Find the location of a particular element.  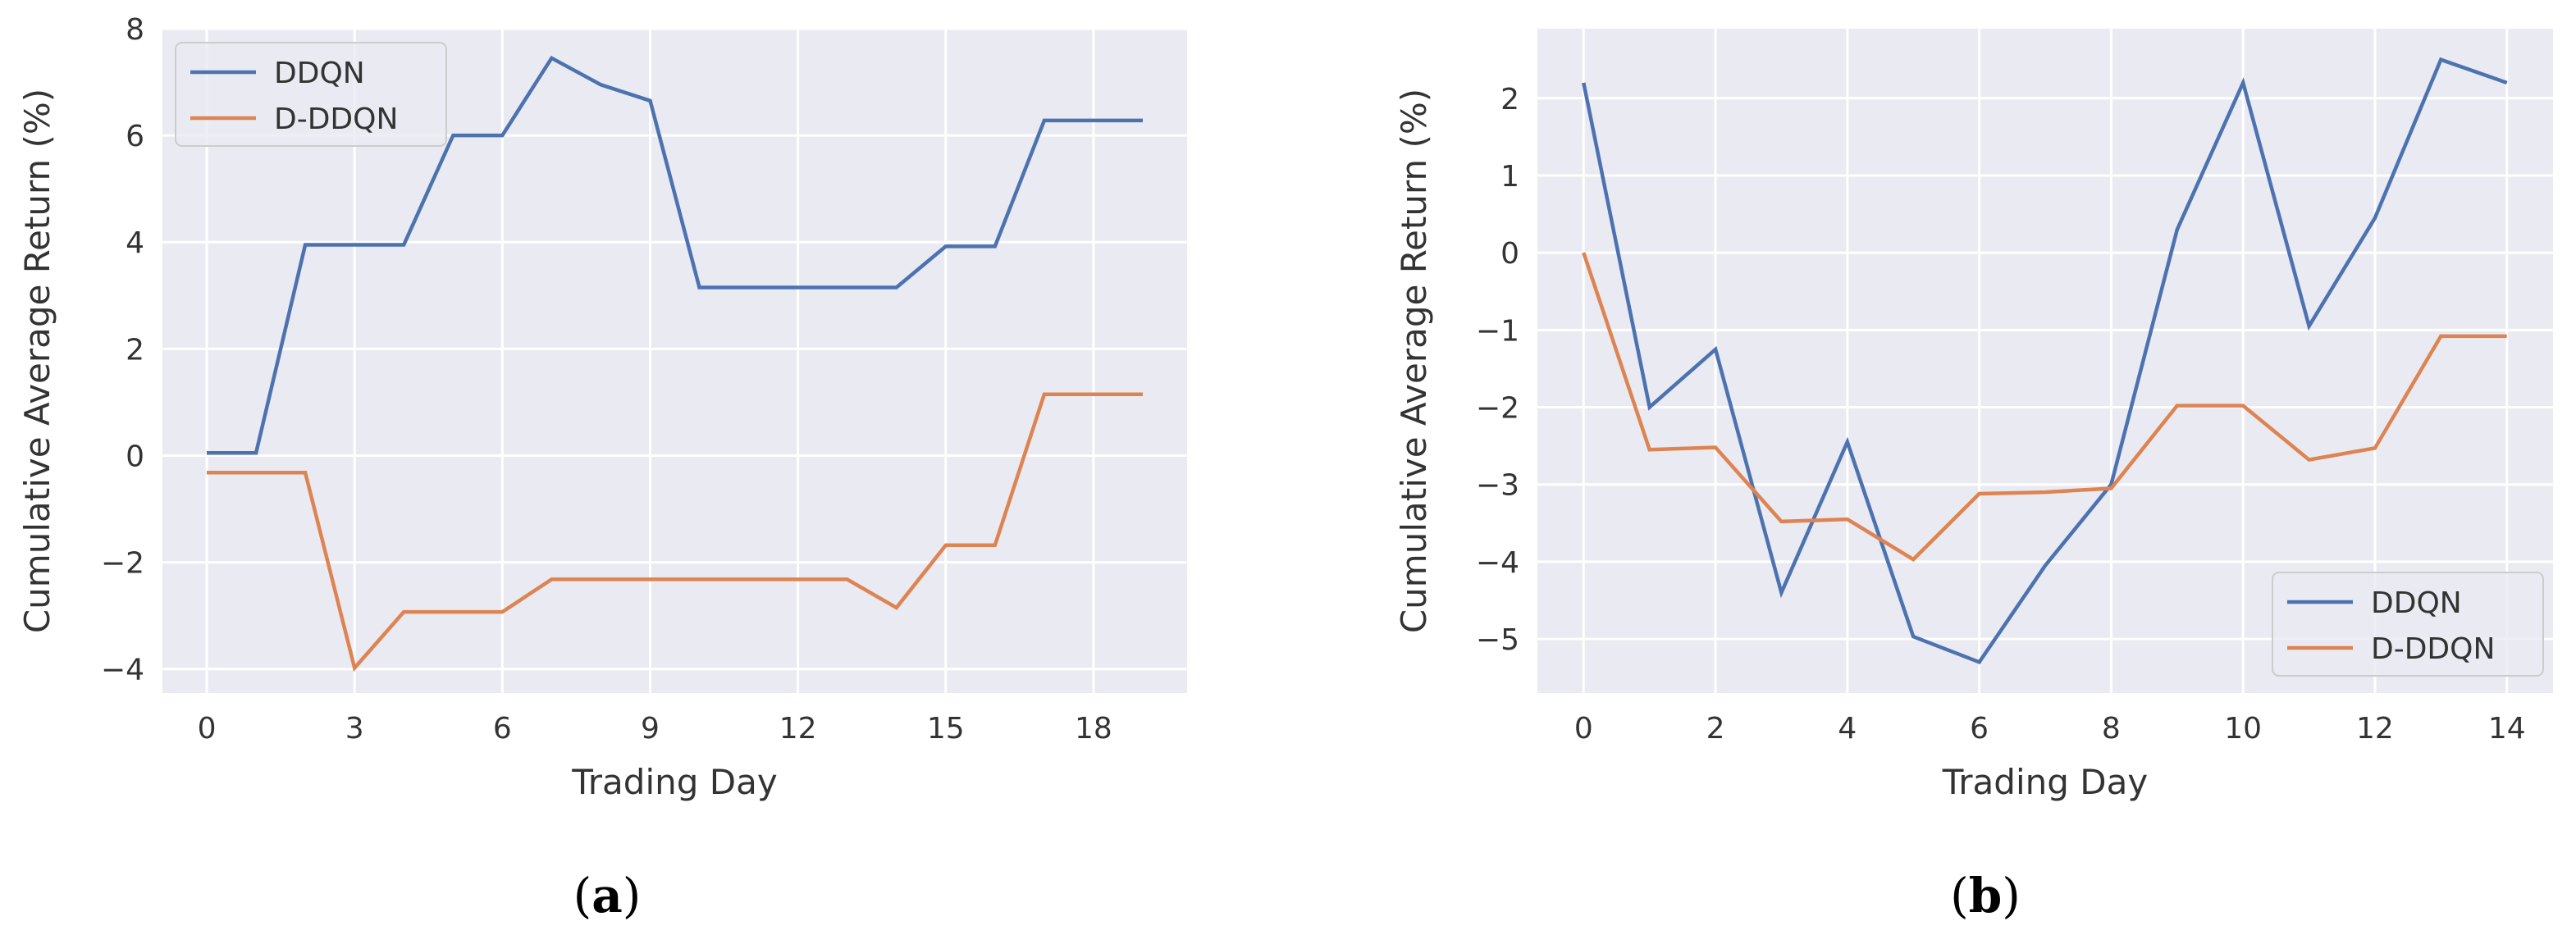

x-tick-label: 8 is located at coordinates (2111, 729).